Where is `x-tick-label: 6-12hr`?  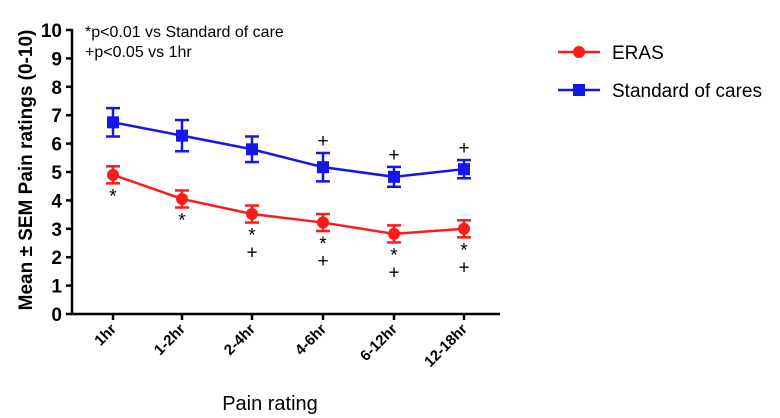 x-tick-label: 6-12hr is located at coordinates (379, 343).